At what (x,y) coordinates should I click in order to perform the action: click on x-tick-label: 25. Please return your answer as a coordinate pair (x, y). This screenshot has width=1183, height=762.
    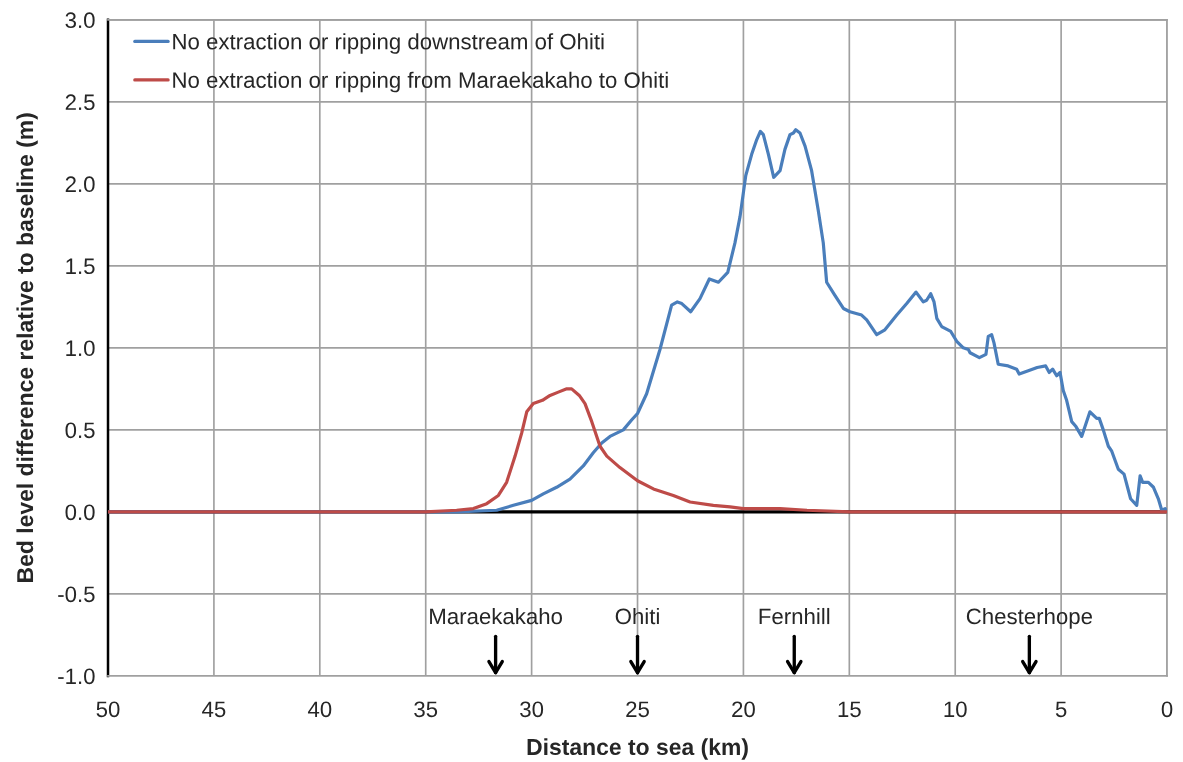
    Looking at the image, I should click on (637, 709).